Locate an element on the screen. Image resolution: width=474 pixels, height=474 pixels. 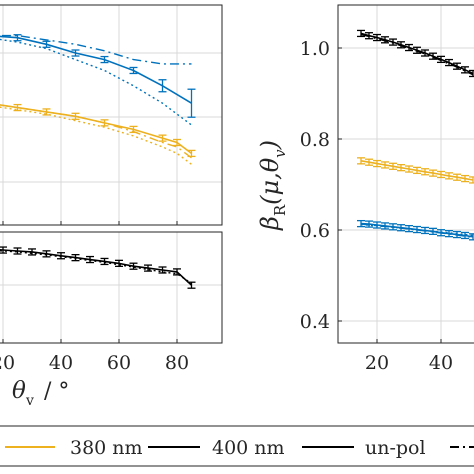
legend-box is located at coordinates (237, 446).